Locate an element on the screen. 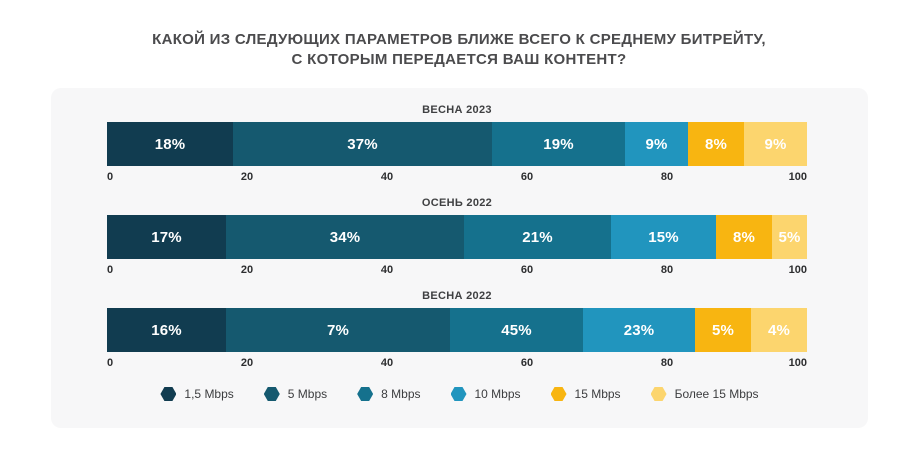  bar-segment: 34% is located at coordinates (345, 237).